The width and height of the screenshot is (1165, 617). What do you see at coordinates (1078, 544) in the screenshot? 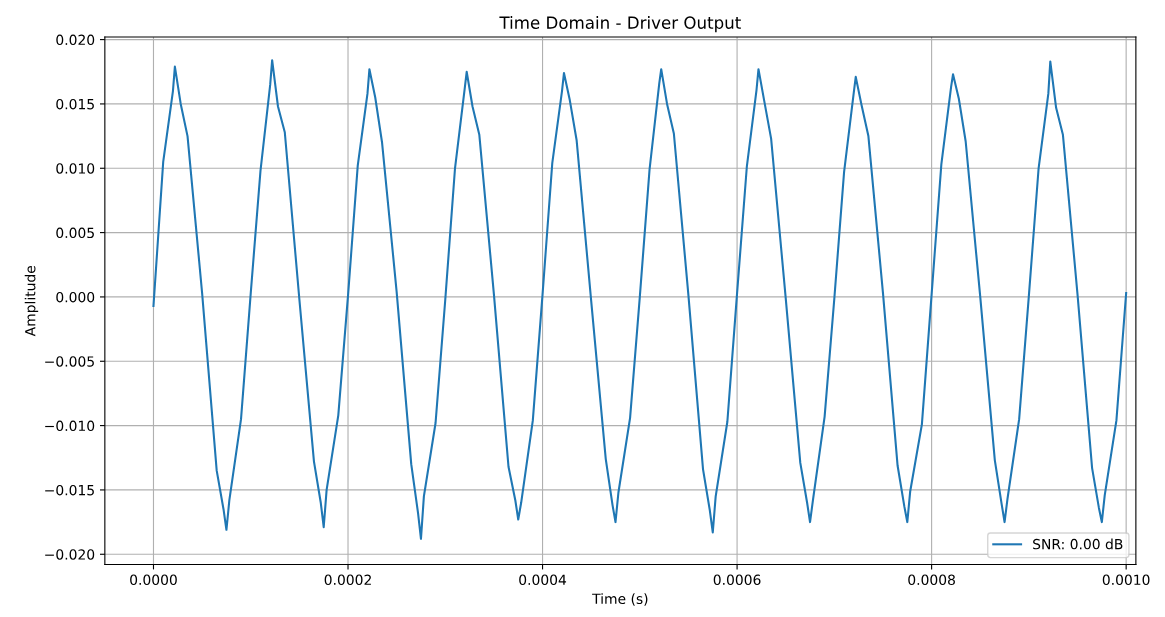
I see `legend-label: SNR: 0.00 dB` at bounding box center [1078, 544].